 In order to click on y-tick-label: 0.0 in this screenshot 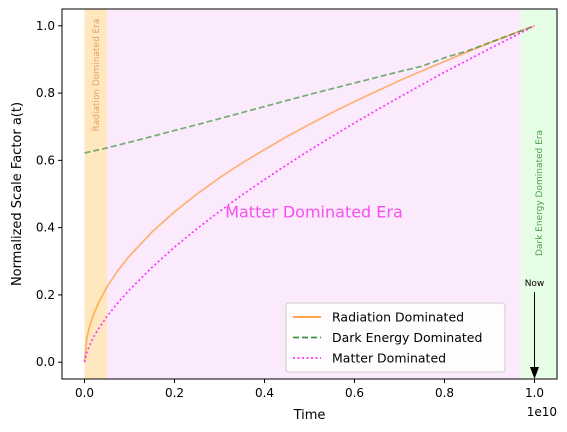, I will do `click(45, 362)`.